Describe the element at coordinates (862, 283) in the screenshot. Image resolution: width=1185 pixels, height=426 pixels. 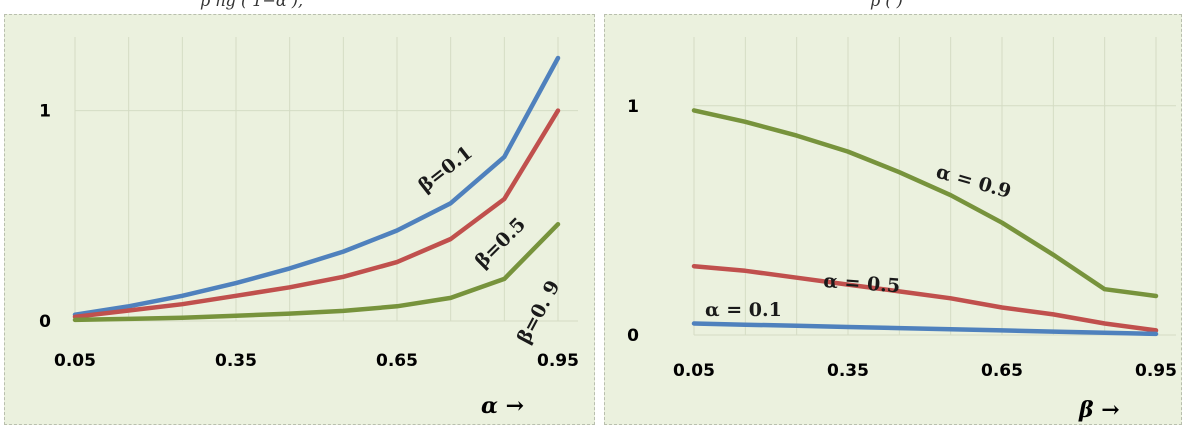
I see `series-label-beta-1: α = 0.5` at that location.